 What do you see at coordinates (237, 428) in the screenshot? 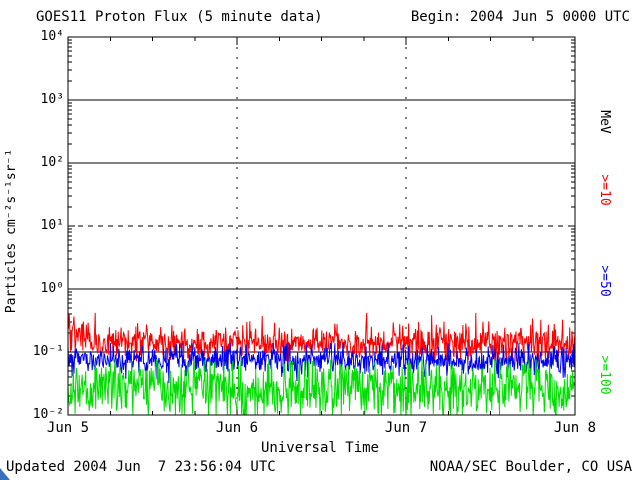
I see `x-tick-label: Jun 6` at bounding box center [237, 428].